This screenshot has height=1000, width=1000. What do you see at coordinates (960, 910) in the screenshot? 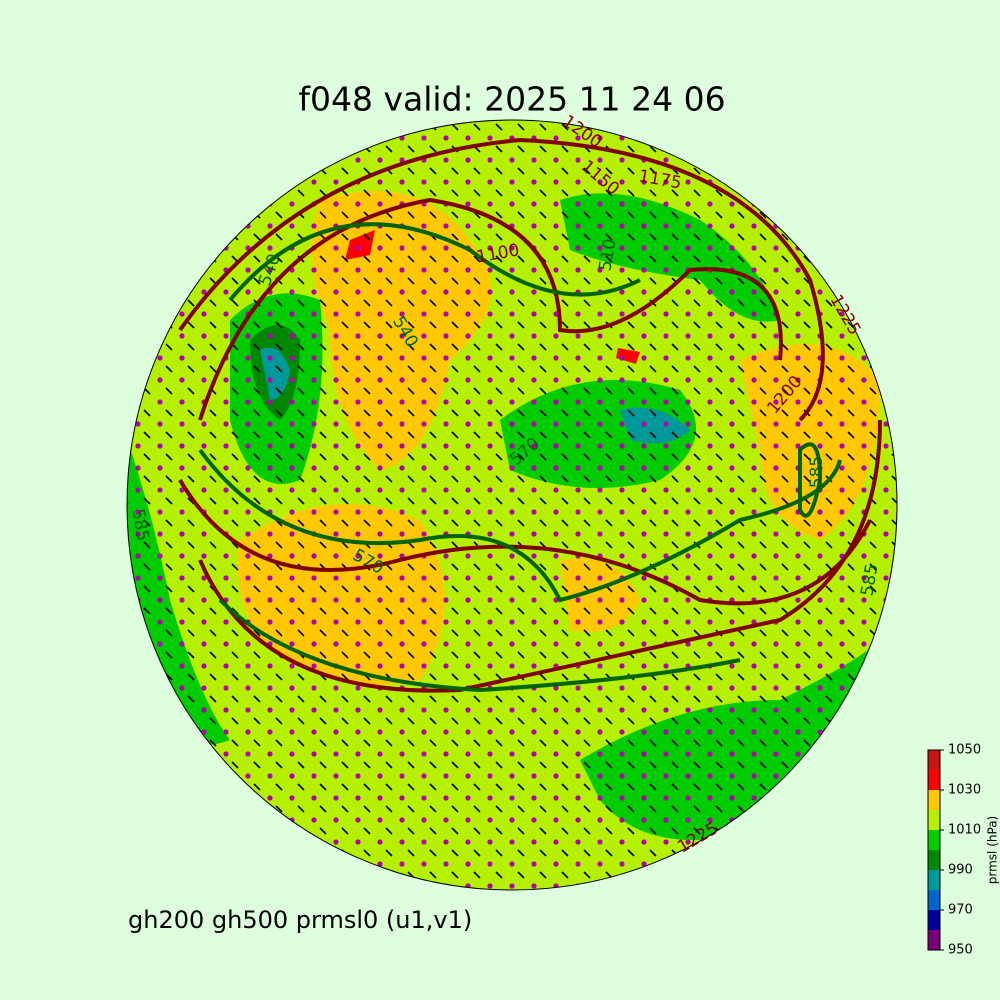
I see `colorbar-tick-label: 970` at bounding box center [960, 910].